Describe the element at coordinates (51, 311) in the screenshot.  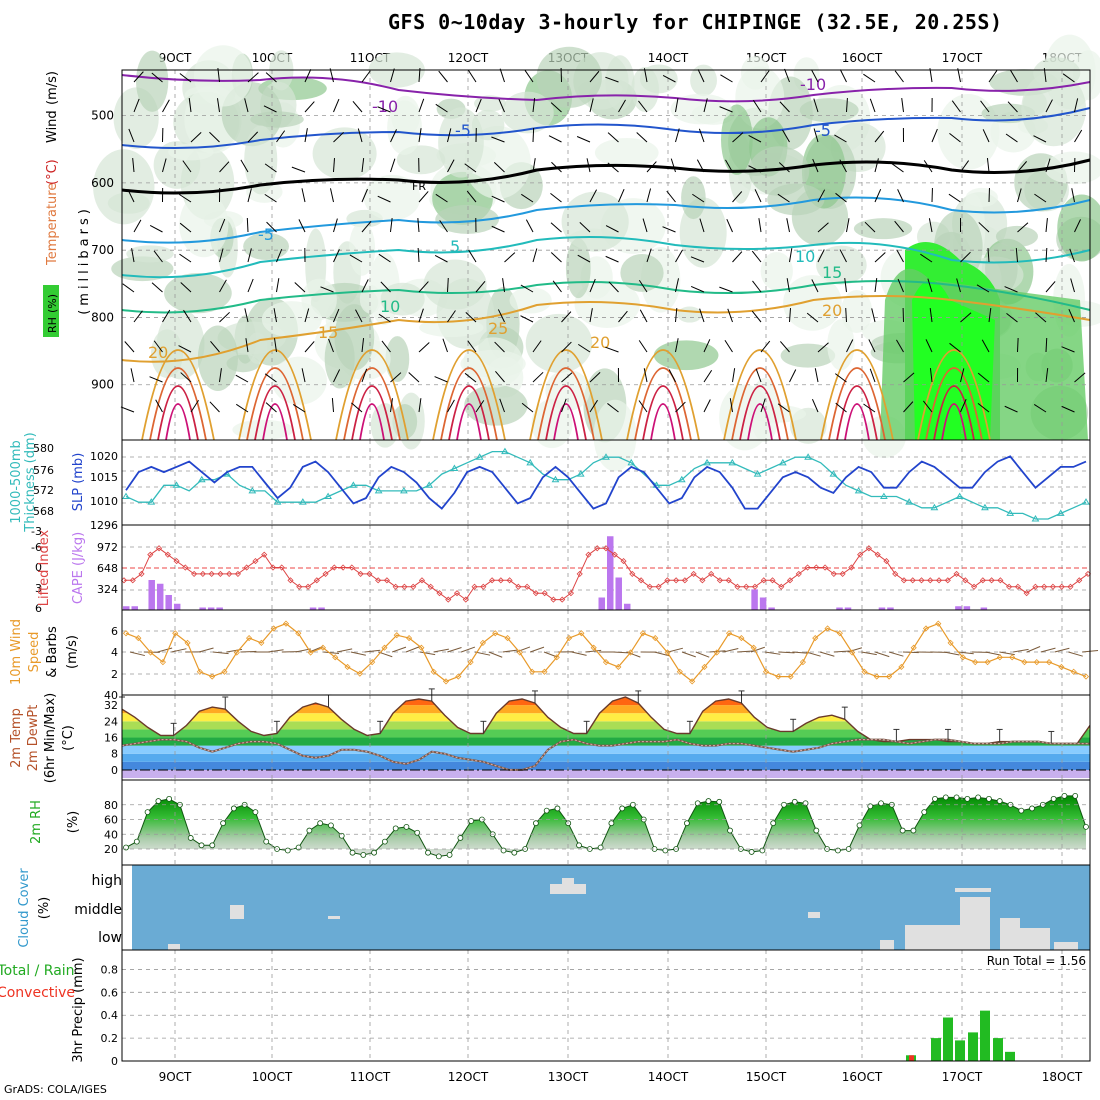
I see `rh-legend-swatch` at that location.